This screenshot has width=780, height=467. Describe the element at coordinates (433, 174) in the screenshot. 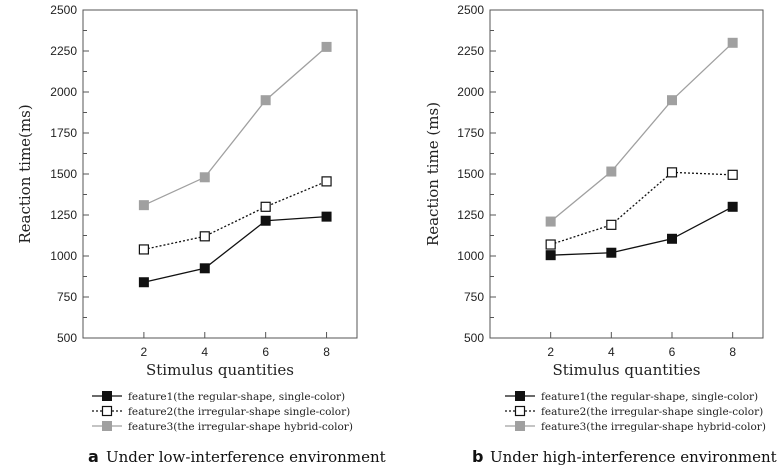

I see `y-axis-label: Reaction time (ms)` at that location.